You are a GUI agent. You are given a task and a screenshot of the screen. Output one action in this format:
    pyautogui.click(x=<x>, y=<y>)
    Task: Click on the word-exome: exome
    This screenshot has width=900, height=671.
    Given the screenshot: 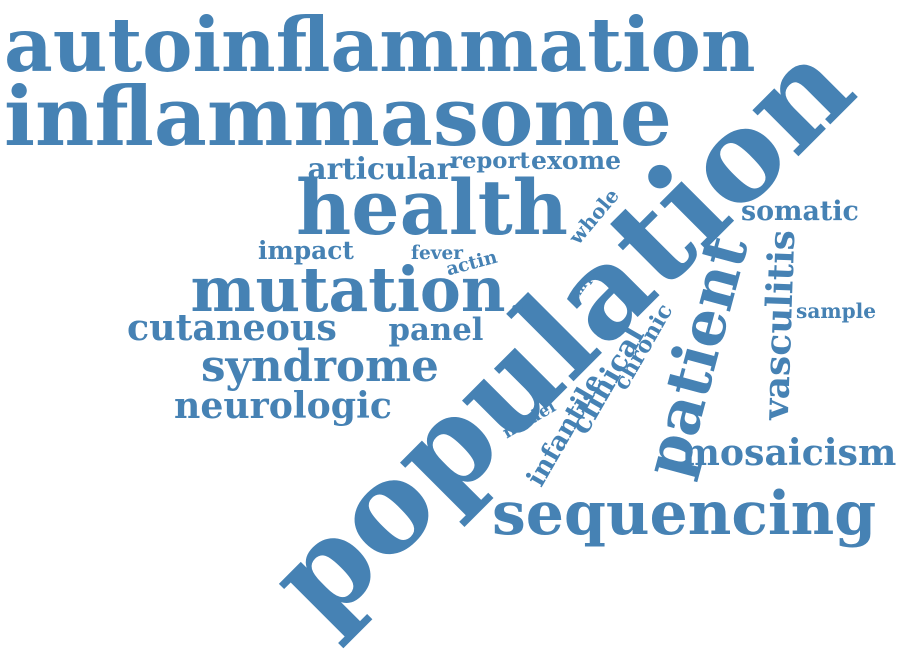 What is the action you would take?
    pyautogui.click(x=576, y=159)
    